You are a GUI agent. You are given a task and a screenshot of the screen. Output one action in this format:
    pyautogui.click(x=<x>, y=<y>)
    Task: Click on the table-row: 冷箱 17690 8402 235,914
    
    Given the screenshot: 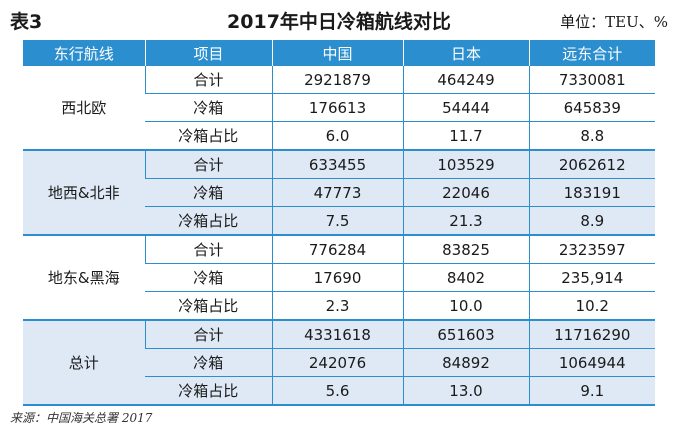 What is the action you would take?
    pyautogui.click(x=339, y=277)
    